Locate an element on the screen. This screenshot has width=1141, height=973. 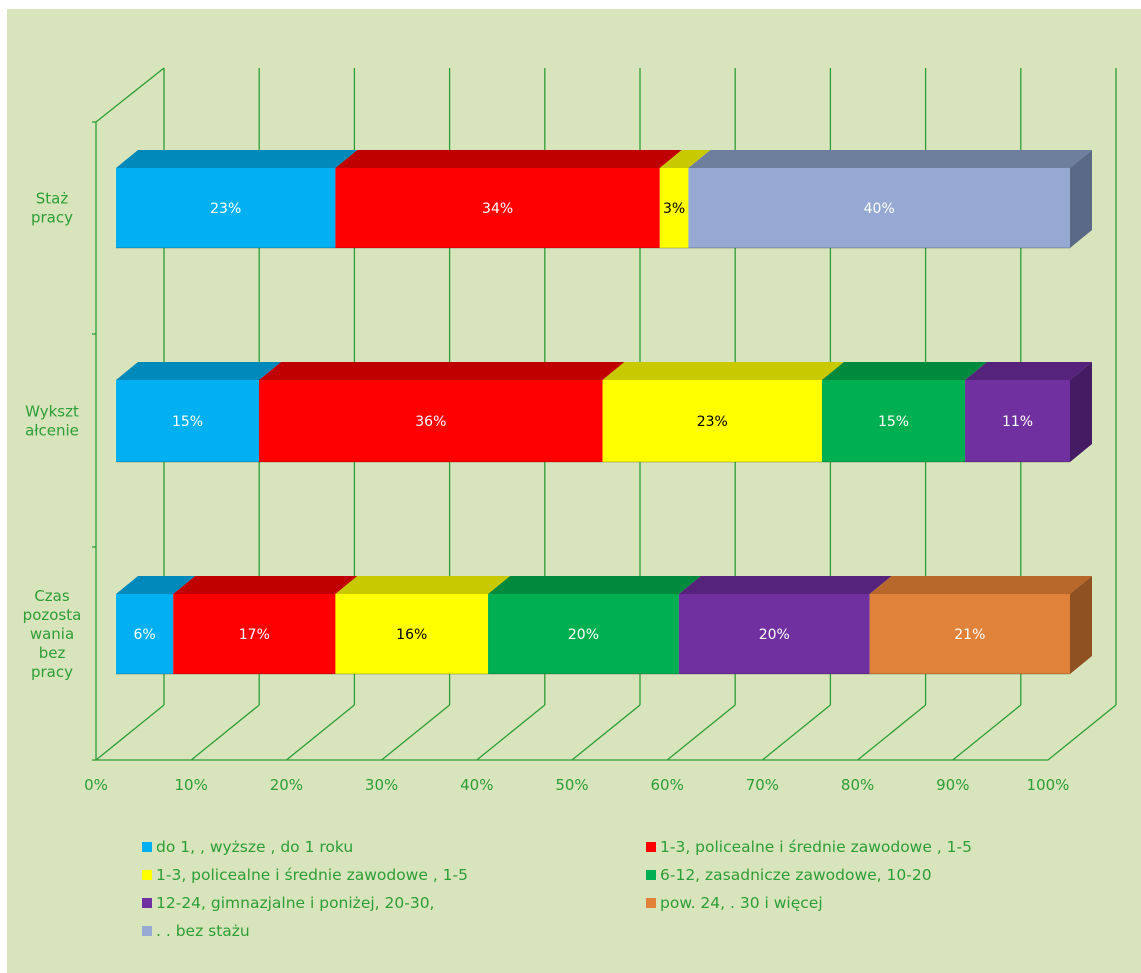
x-tick-label: 60% is located at coordinates (667, 785).